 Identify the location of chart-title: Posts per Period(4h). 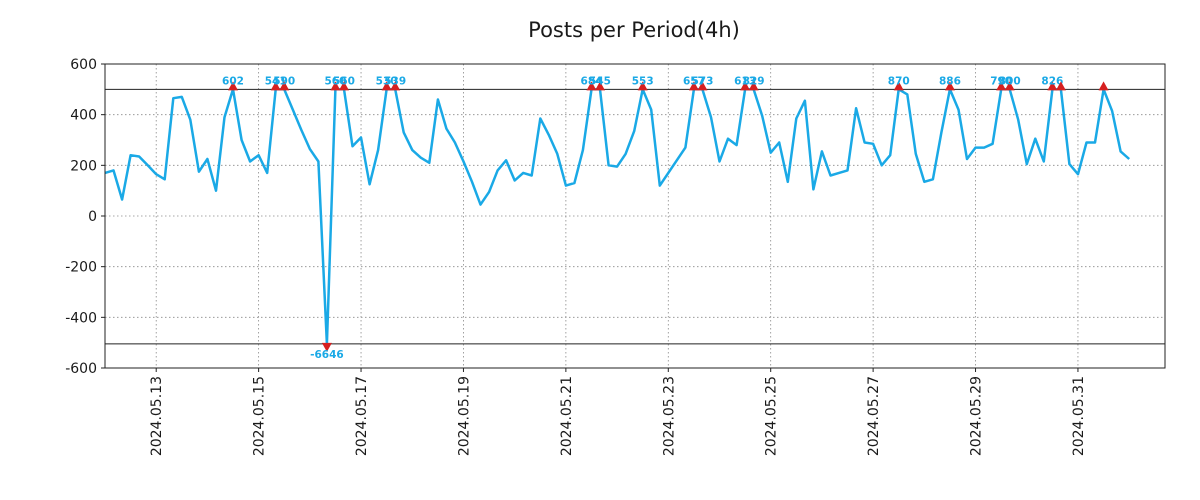
(634, 30).